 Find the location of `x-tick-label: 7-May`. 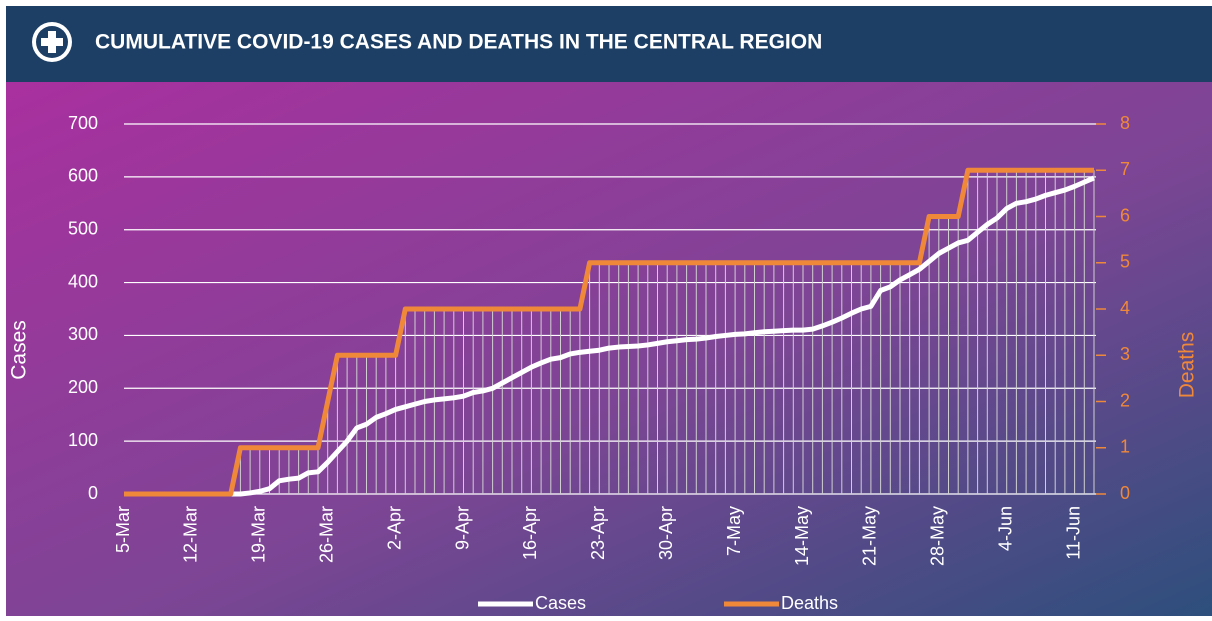

x-tick-label: 7-May is located at coordinates (734, 531).